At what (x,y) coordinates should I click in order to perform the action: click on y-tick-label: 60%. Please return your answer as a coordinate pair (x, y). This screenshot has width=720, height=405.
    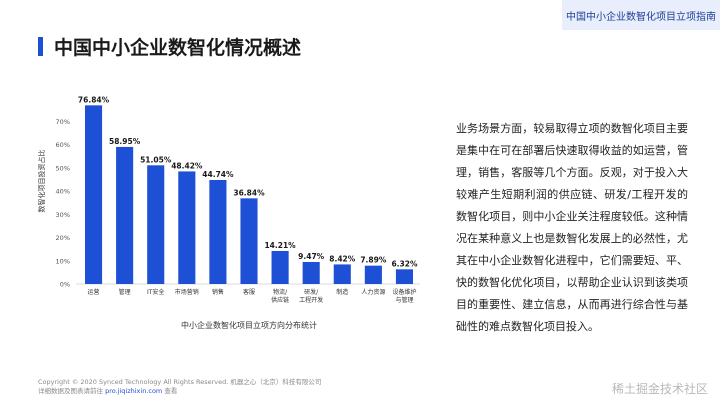
    Looking at the image, I should click on (63, 145).